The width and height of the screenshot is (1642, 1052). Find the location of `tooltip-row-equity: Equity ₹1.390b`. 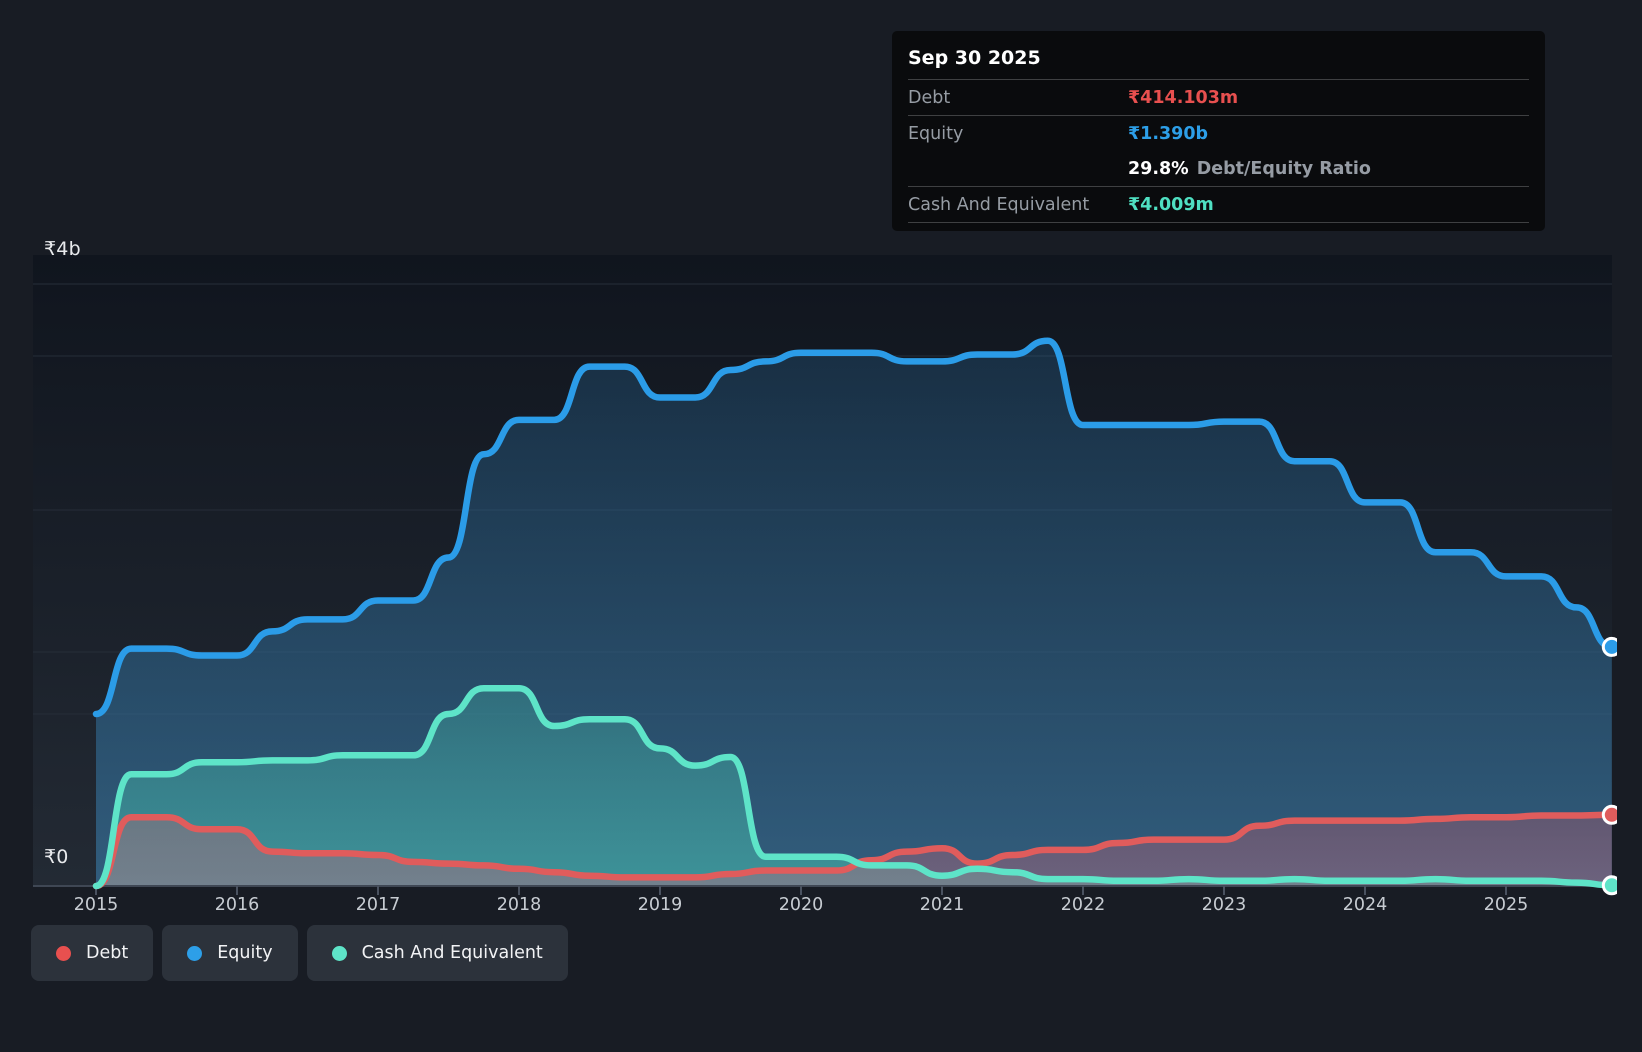

tooltip-row-equity: Equity ₹1.390b is located at coordinates (1218, 133).